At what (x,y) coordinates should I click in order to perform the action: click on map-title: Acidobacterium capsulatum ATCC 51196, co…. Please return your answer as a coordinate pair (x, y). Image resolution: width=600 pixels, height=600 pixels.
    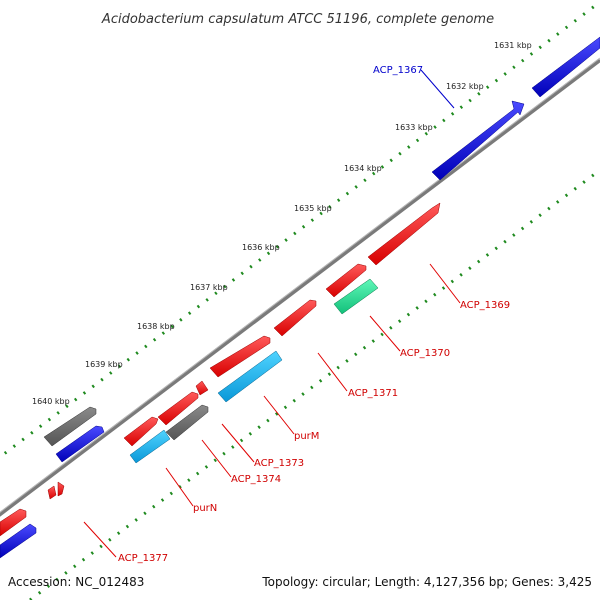
    Looking at the image, I should click on (297, 19).